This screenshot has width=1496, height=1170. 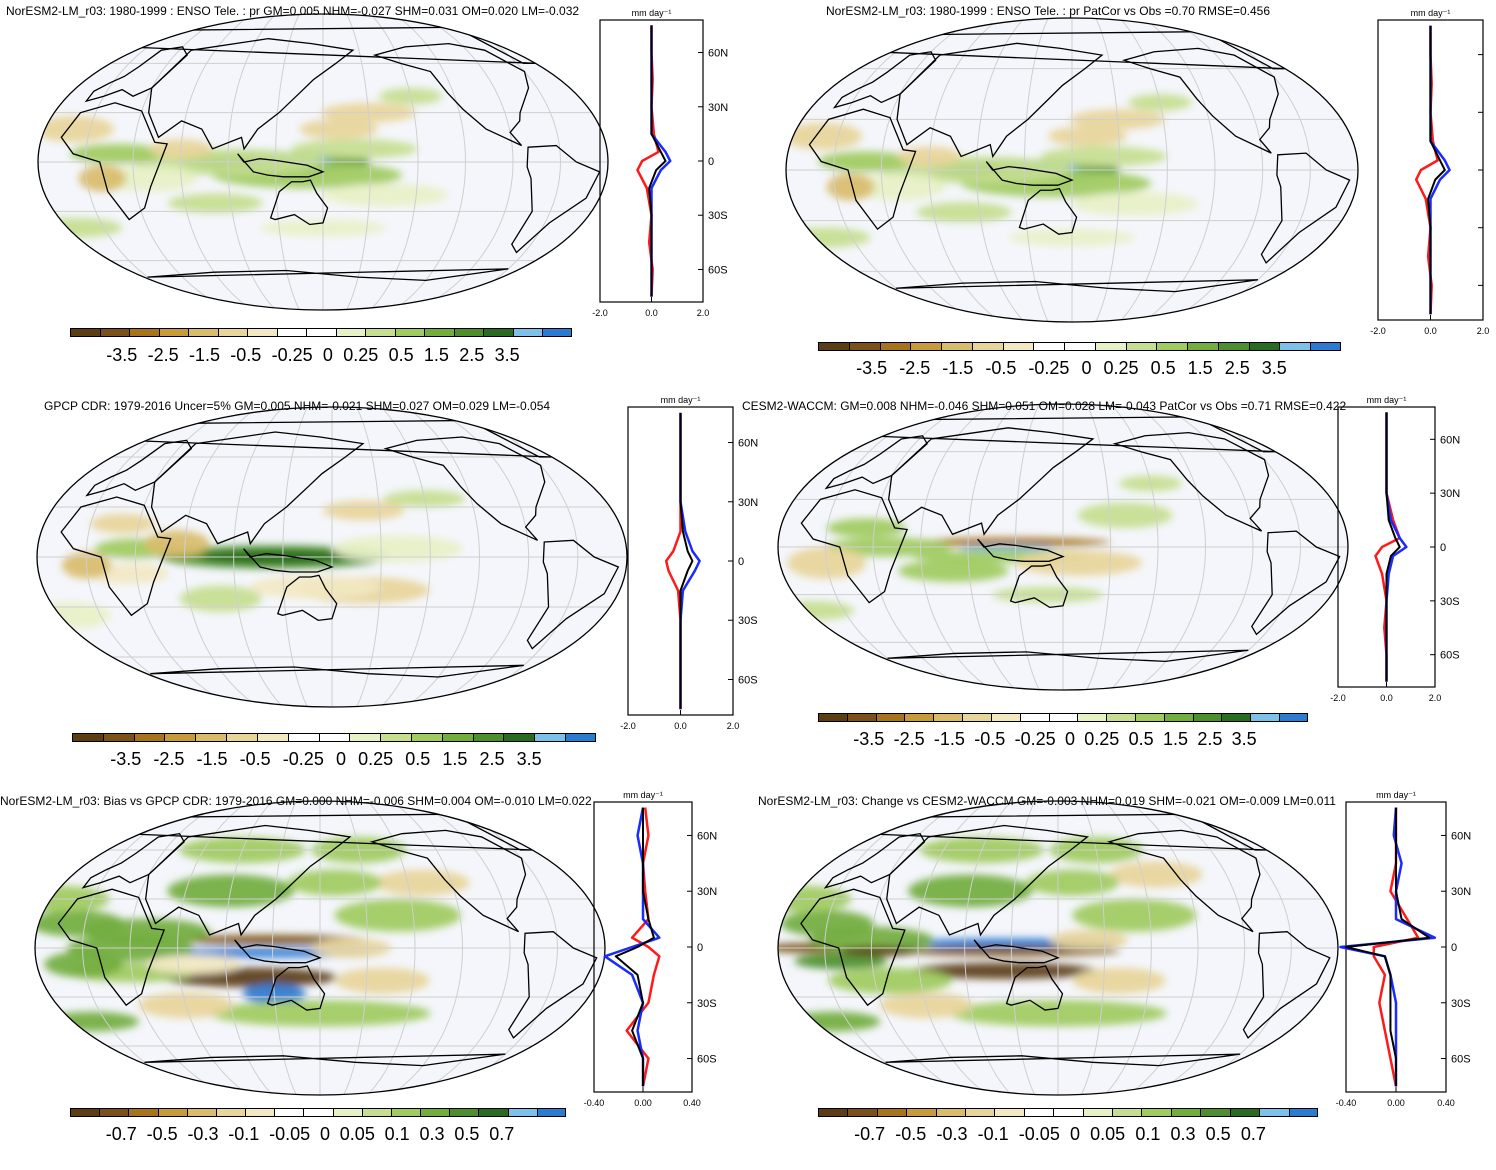 What do you see at coordinates (909, 739) in the screenshot?
I see `colorbar-label: -2.5` at bounding box center [909, 739].